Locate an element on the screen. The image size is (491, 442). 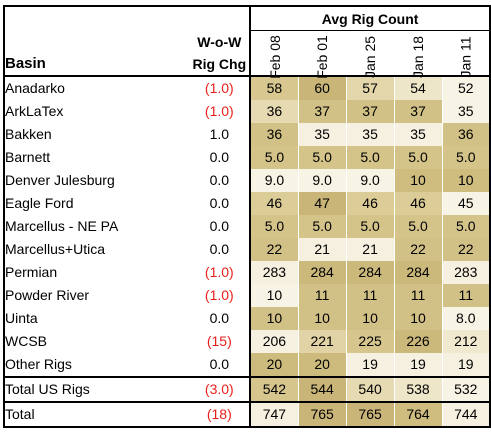
table-row: Eagle Ford 0.0 46 47 46 46 45 is located at coordinates (246, 203).